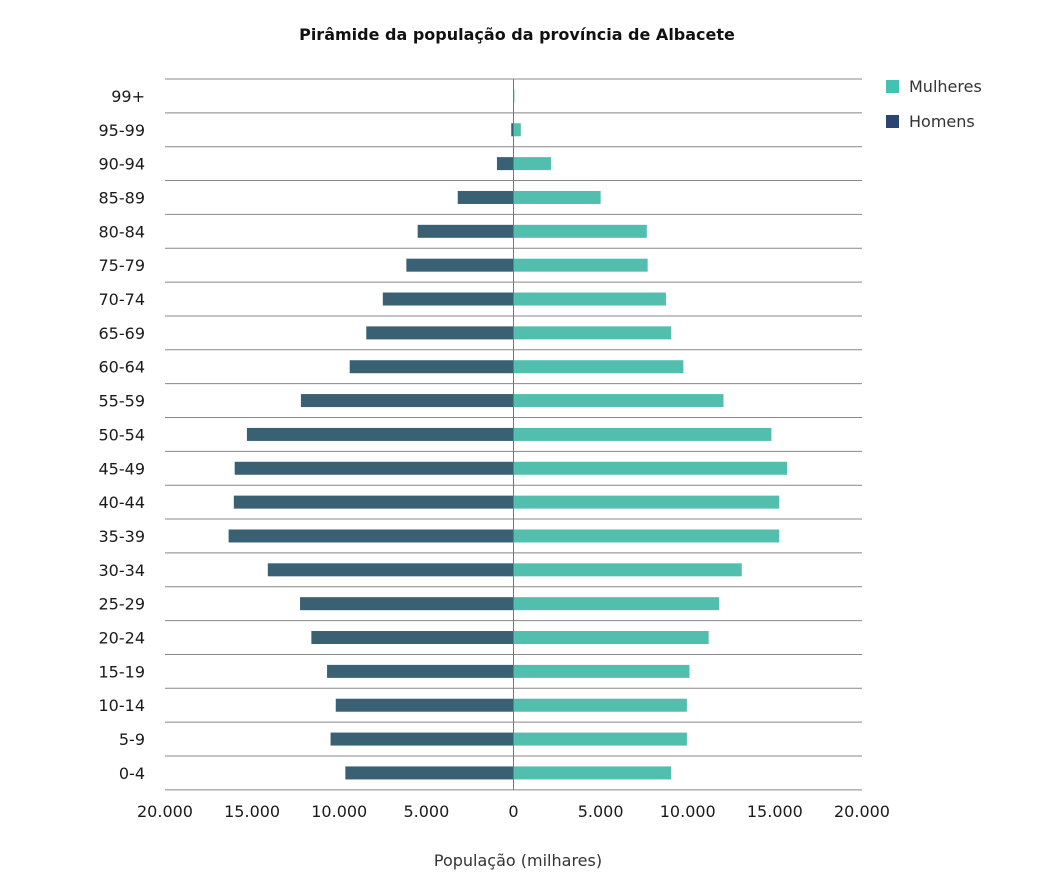 The image size is (1042, 895). What do you see at coordinates (892, 121) in the screenshot?
I see `legend-swatch-homens` at bounding box center [892, 121].